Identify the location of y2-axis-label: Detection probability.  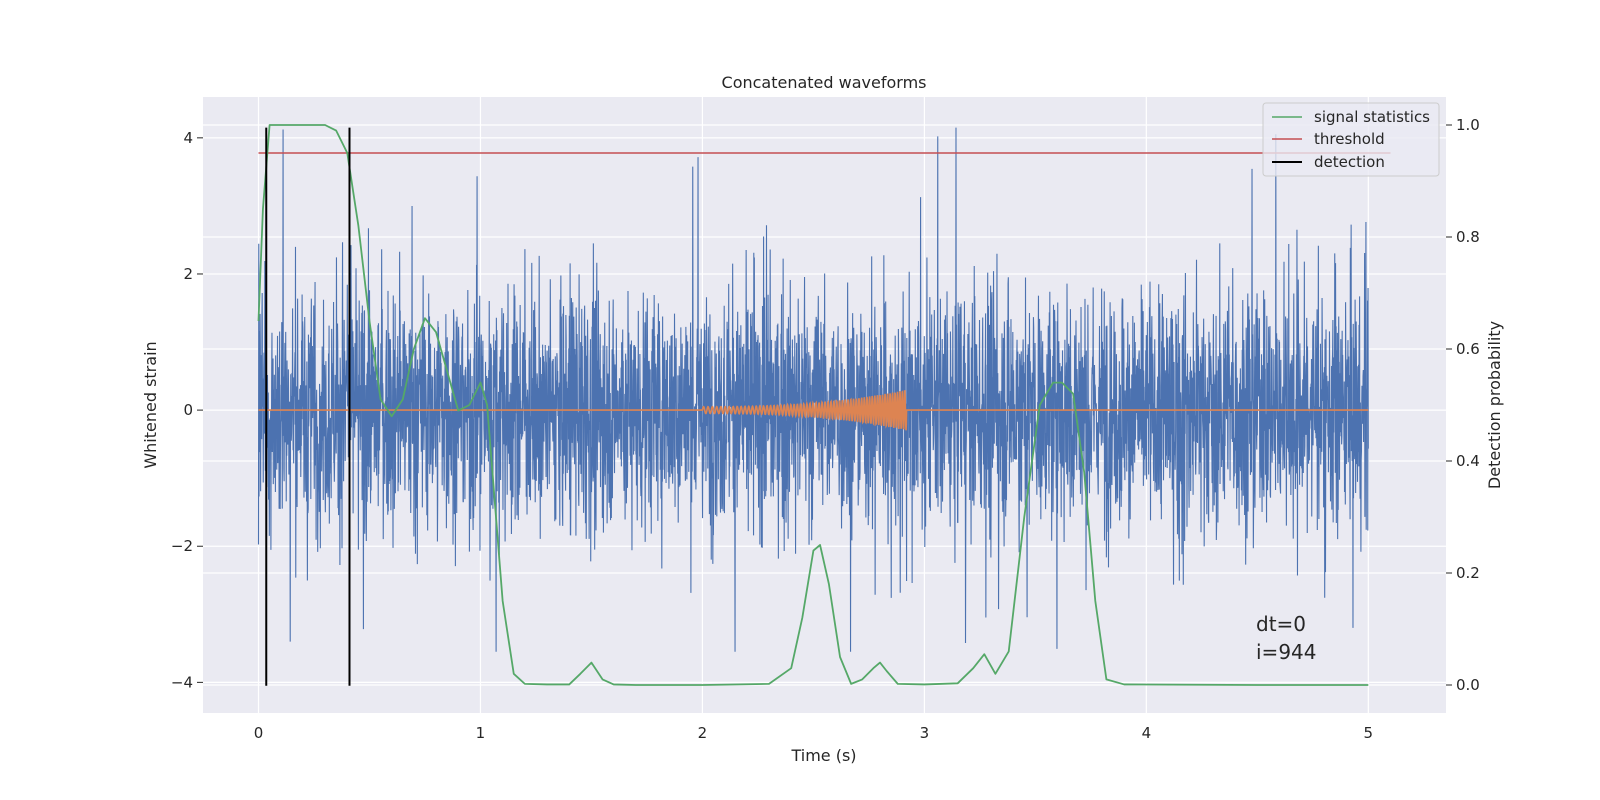
(1494, 405).